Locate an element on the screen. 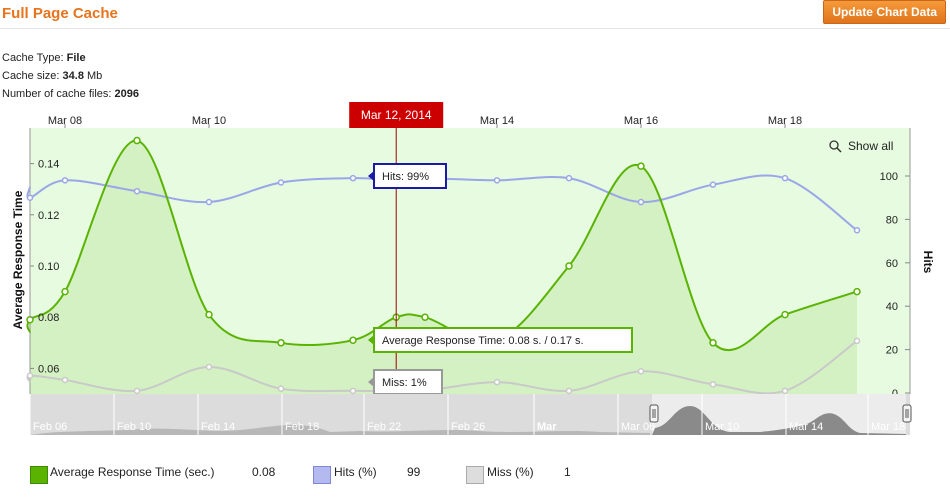 Image resolution: width=950 pixels, height=503 pixels. legend-swatch-miss is located at coordinates (475, 475).